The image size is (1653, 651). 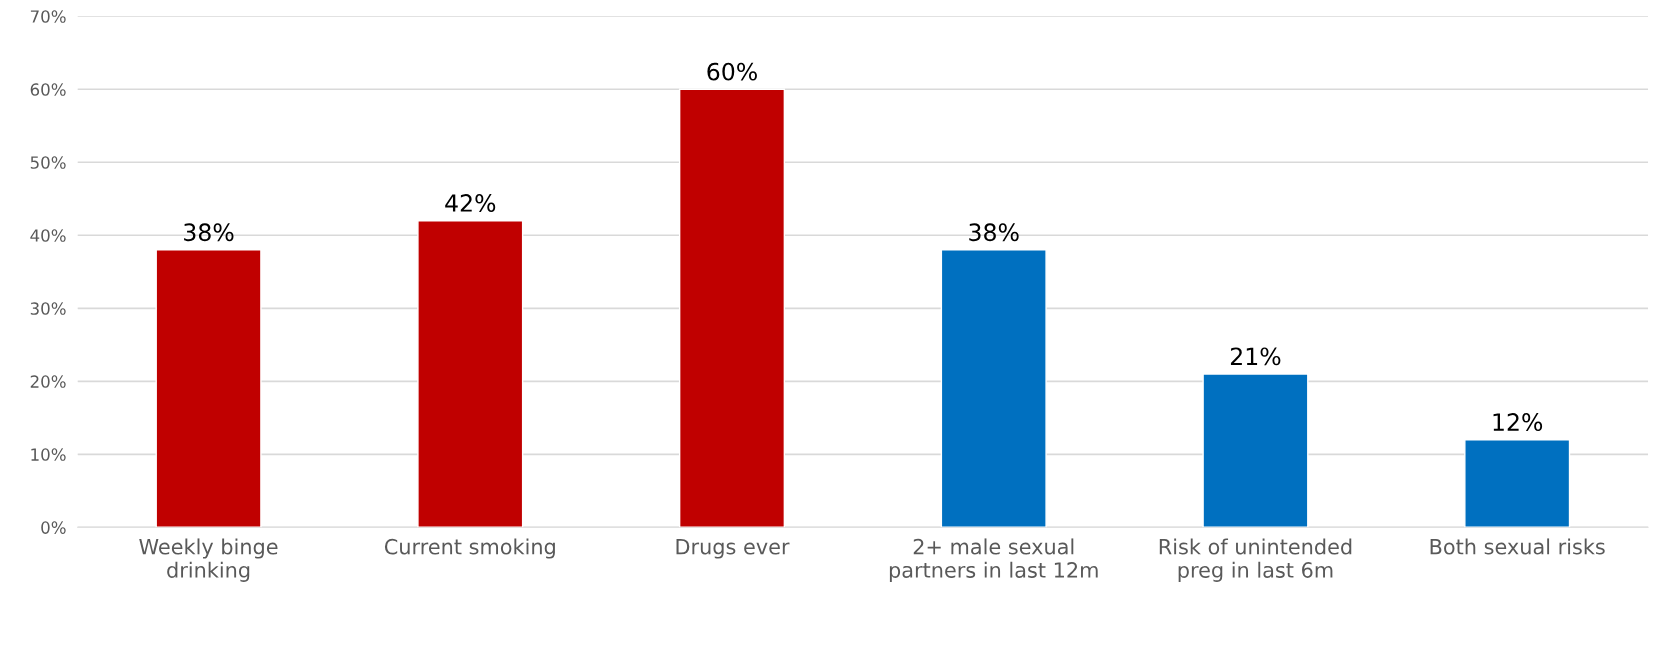 I want to click on y-tick-label: 30%, so click(x=48, y=308).